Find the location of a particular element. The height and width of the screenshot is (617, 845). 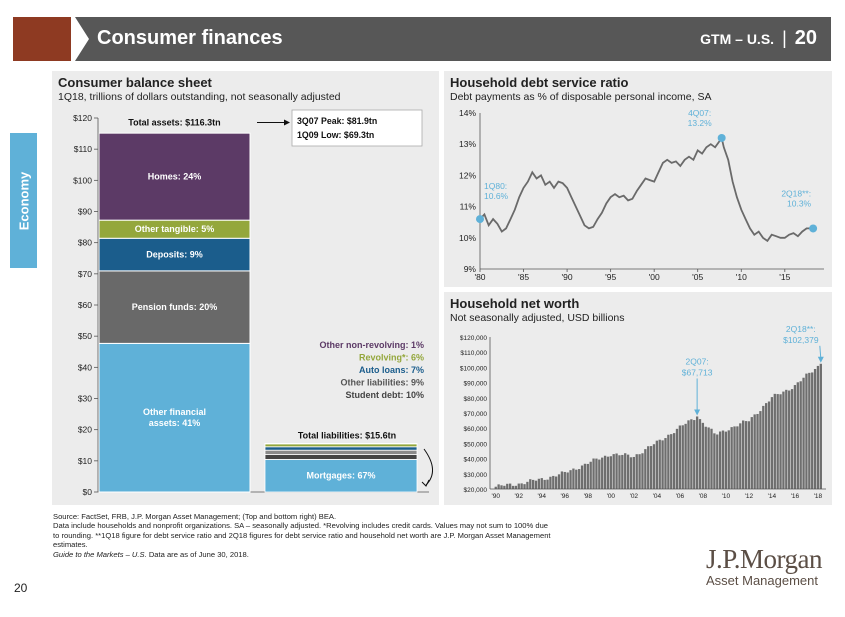

y-tick-label: $30,000 is located at coordinates (476, 475).